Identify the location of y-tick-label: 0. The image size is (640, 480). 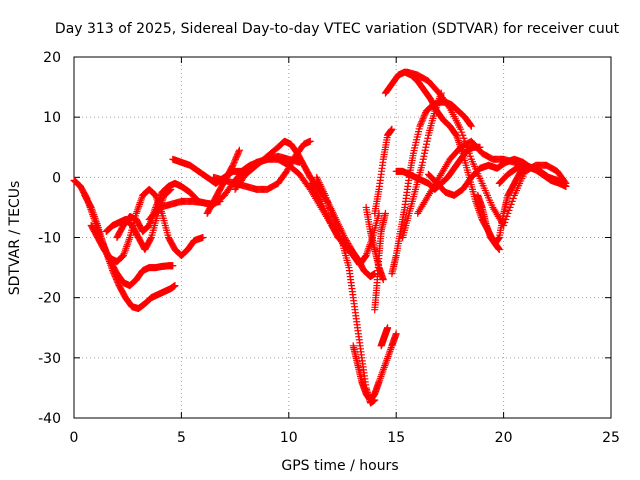
(56, 178).